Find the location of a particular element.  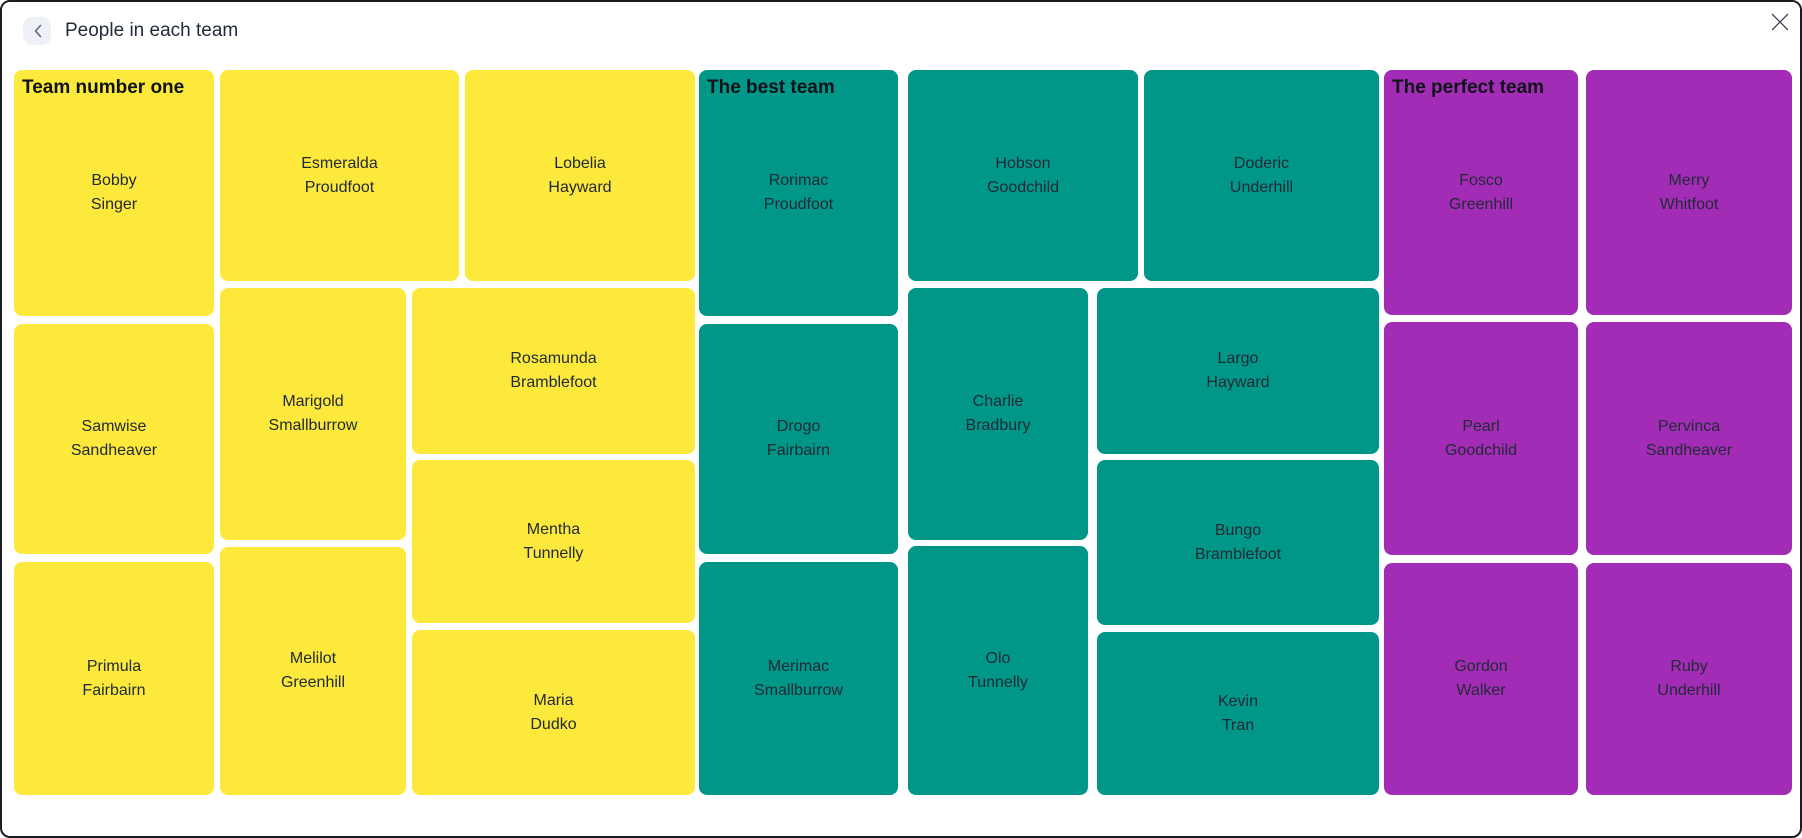

chevron-left-icon is located at coordinates (37, 31).